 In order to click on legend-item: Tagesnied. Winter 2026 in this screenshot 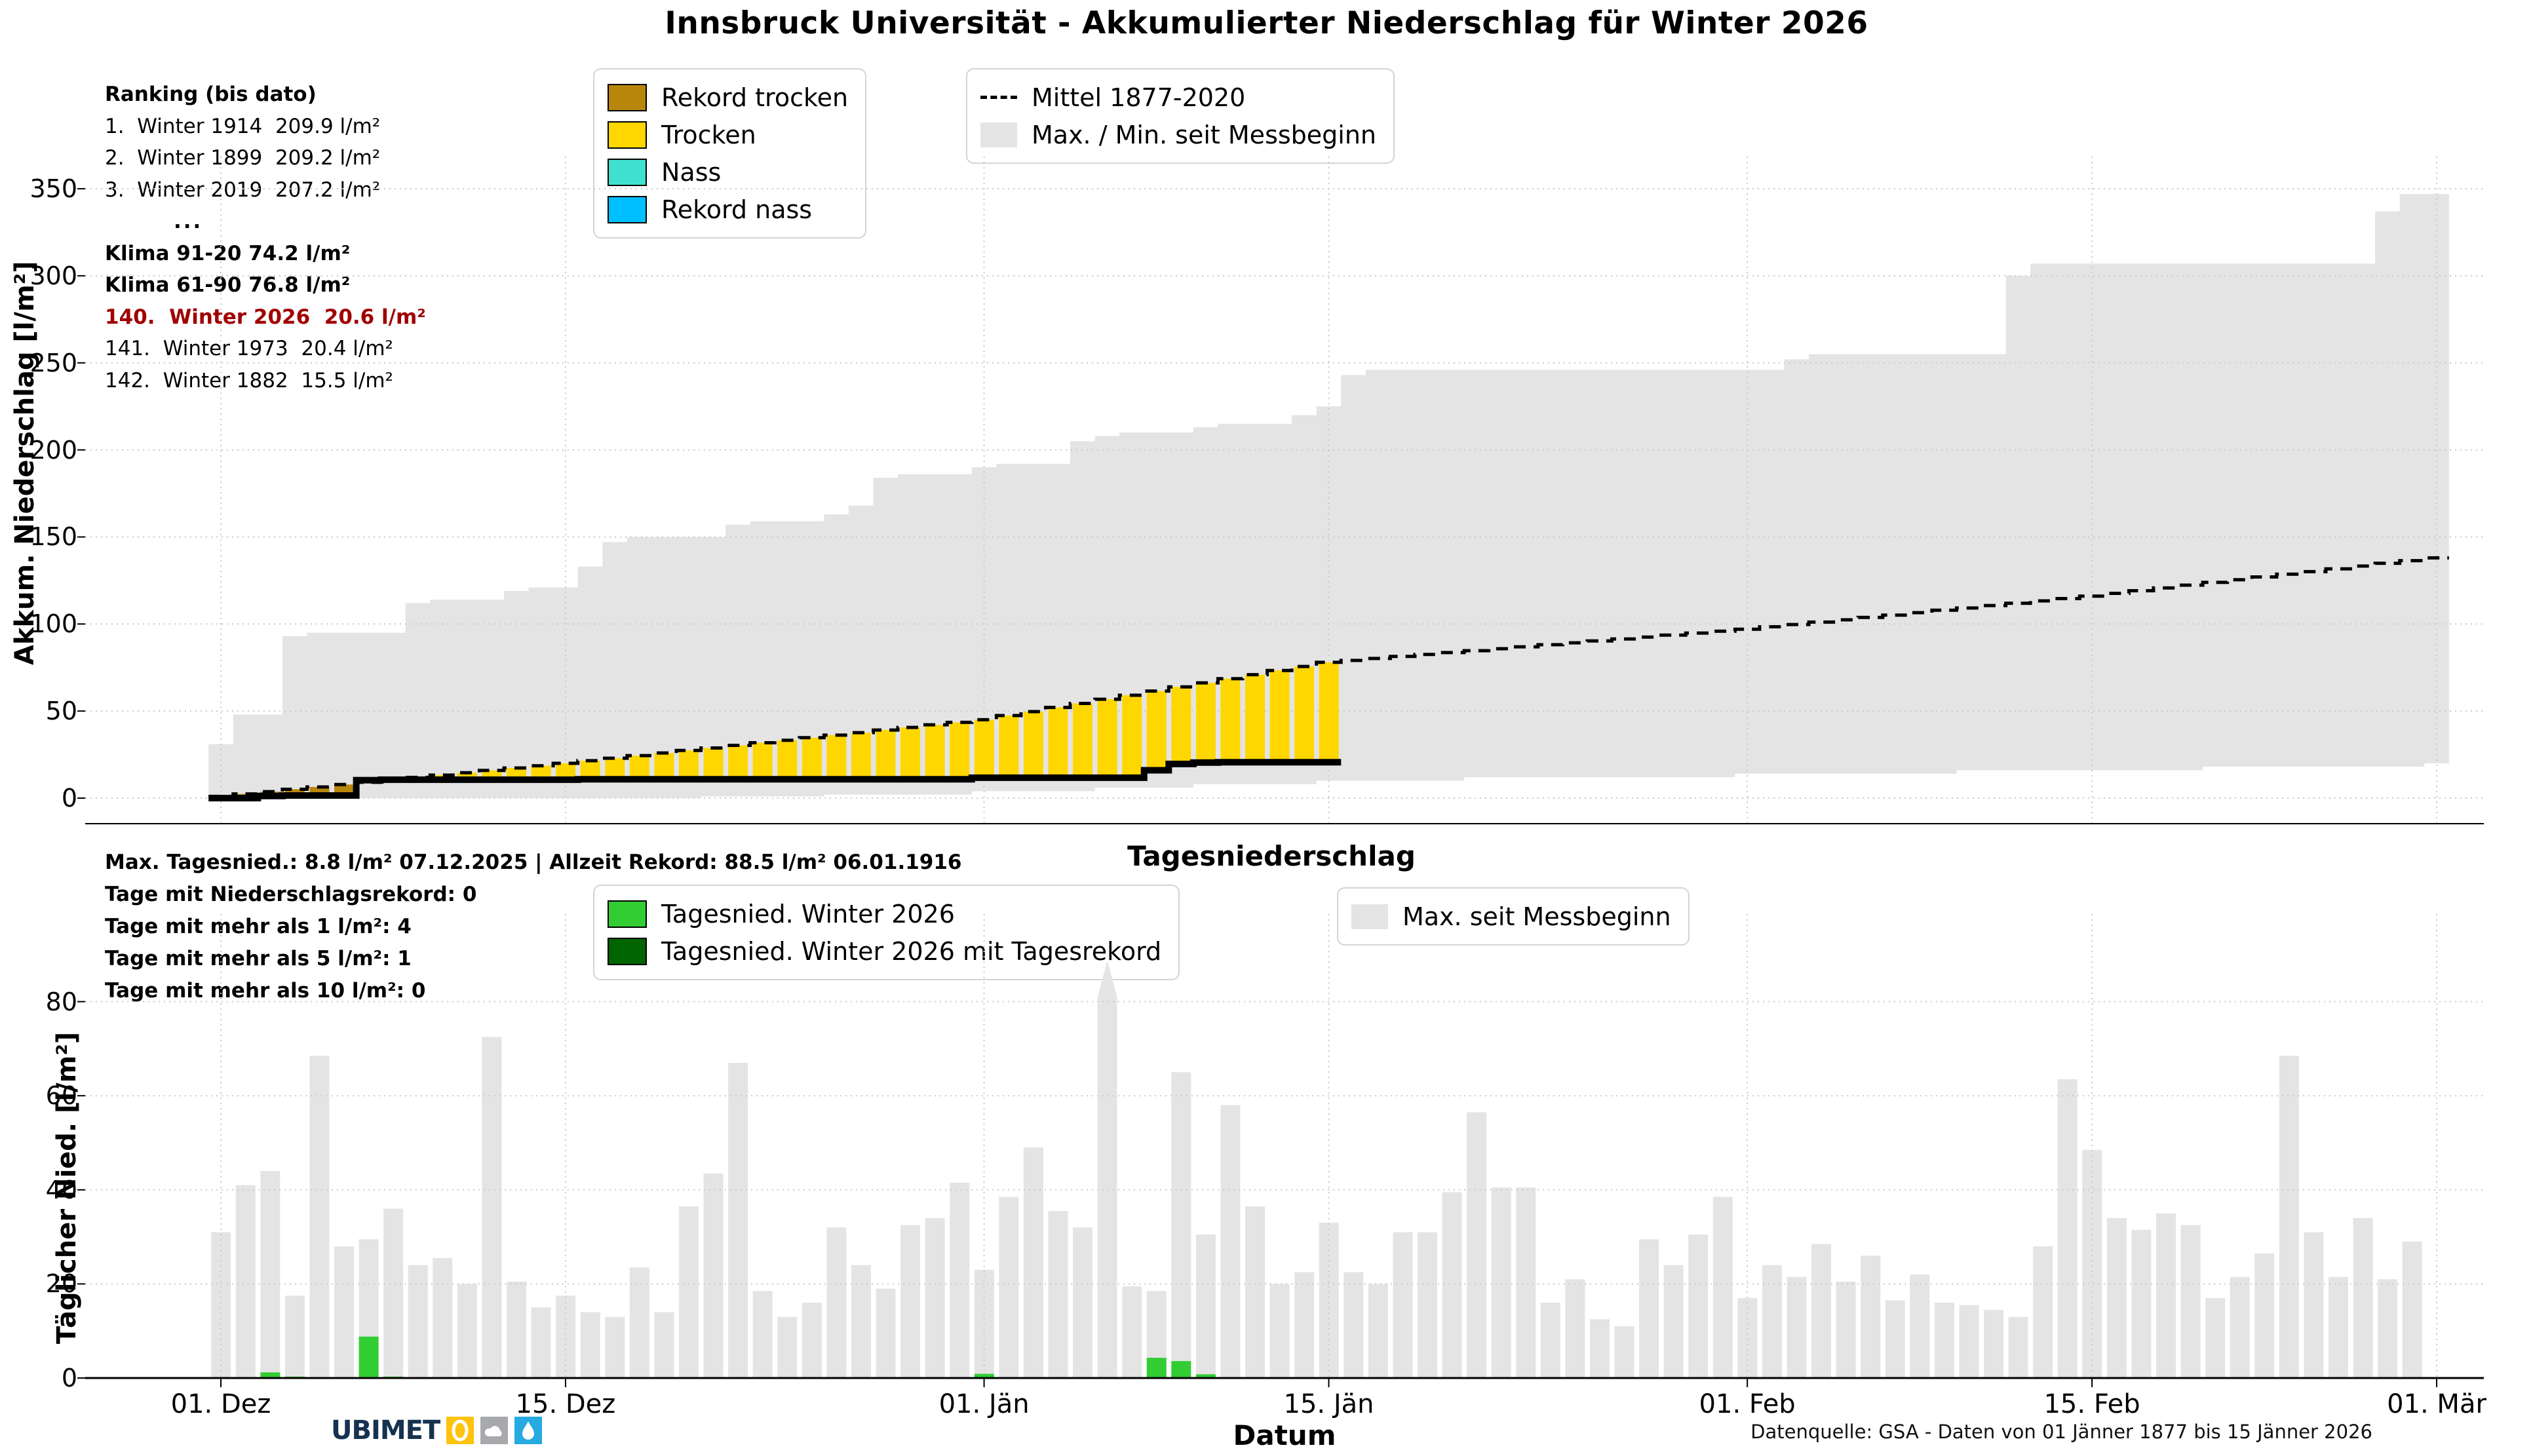, I will do `click(884, 913)`.